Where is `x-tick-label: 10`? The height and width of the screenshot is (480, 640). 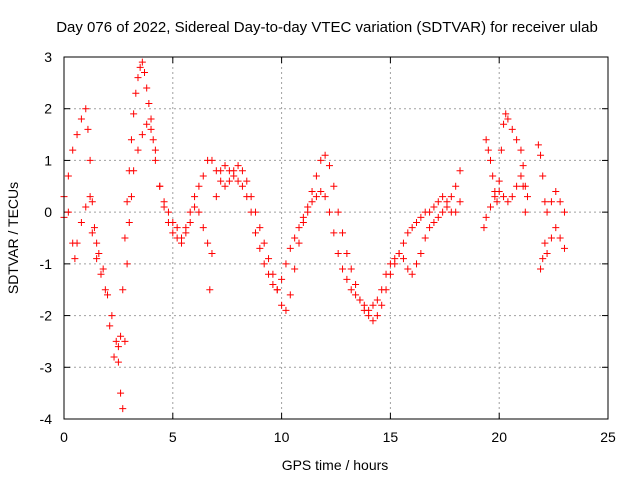 x-tick-label: 10 is located at coordinates (282, 437).